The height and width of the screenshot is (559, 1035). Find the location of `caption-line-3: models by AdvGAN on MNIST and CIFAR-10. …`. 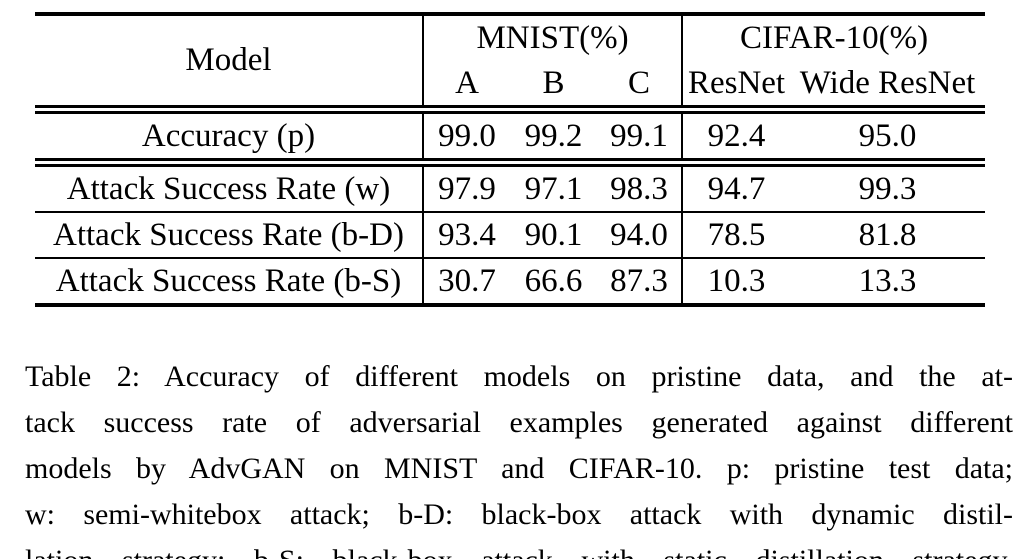

caption-line-3: models by AdvGAN on MNIST and CIFAR-10. … is located at coordinates (519, 468).